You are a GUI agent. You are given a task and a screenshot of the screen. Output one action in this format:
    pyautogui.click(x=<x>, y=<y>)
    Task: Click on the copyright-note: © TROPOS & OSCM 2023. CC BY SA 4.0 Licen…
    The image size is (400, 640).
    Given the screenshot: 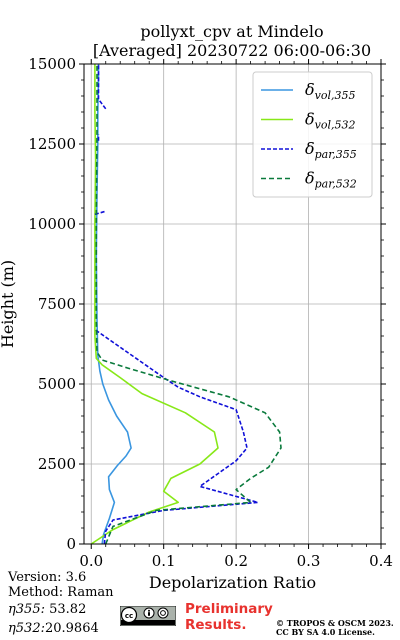 What is the action you would take?
    pyautogui.click(x=335, y=628)
    